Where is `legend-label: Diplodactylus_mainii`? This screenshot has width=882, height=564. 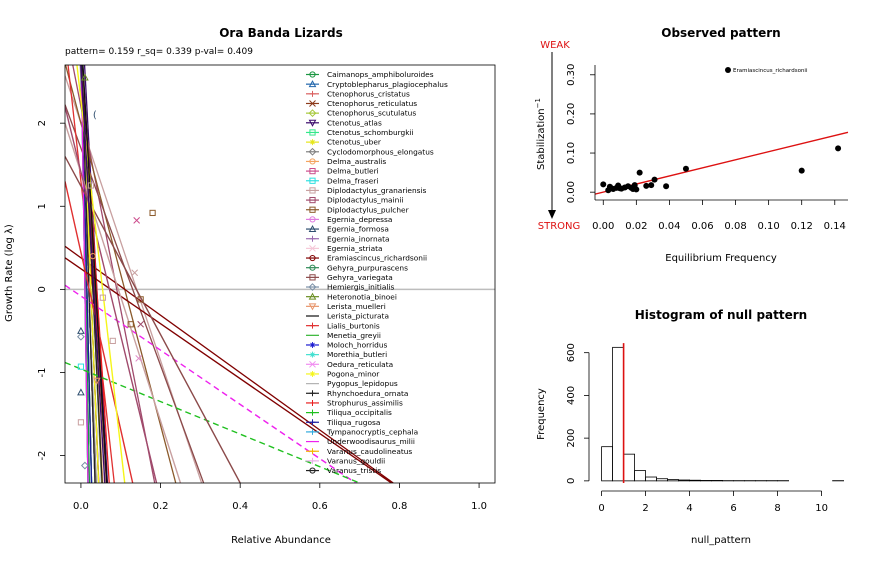 legend-label: Diplodactylus_mainii is located at coordinates (365, 200).